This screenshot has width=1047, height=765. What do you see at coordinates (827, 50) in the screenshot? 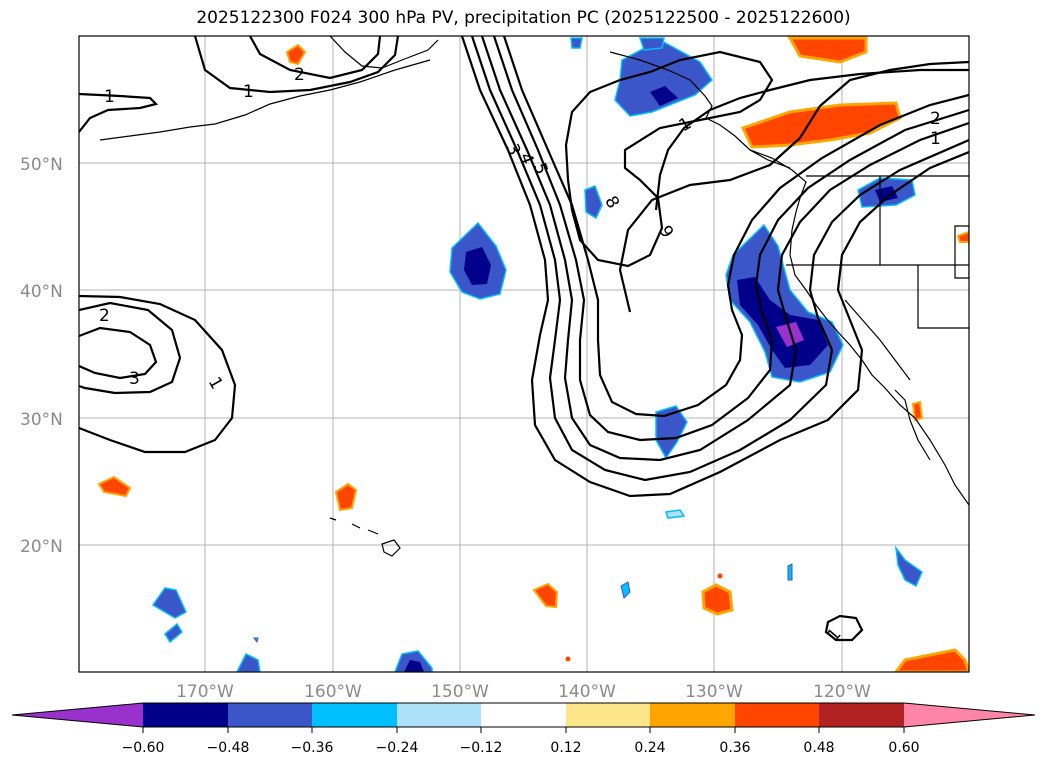
I see `precip-pos-top-right` at bounding box center [827, 50].